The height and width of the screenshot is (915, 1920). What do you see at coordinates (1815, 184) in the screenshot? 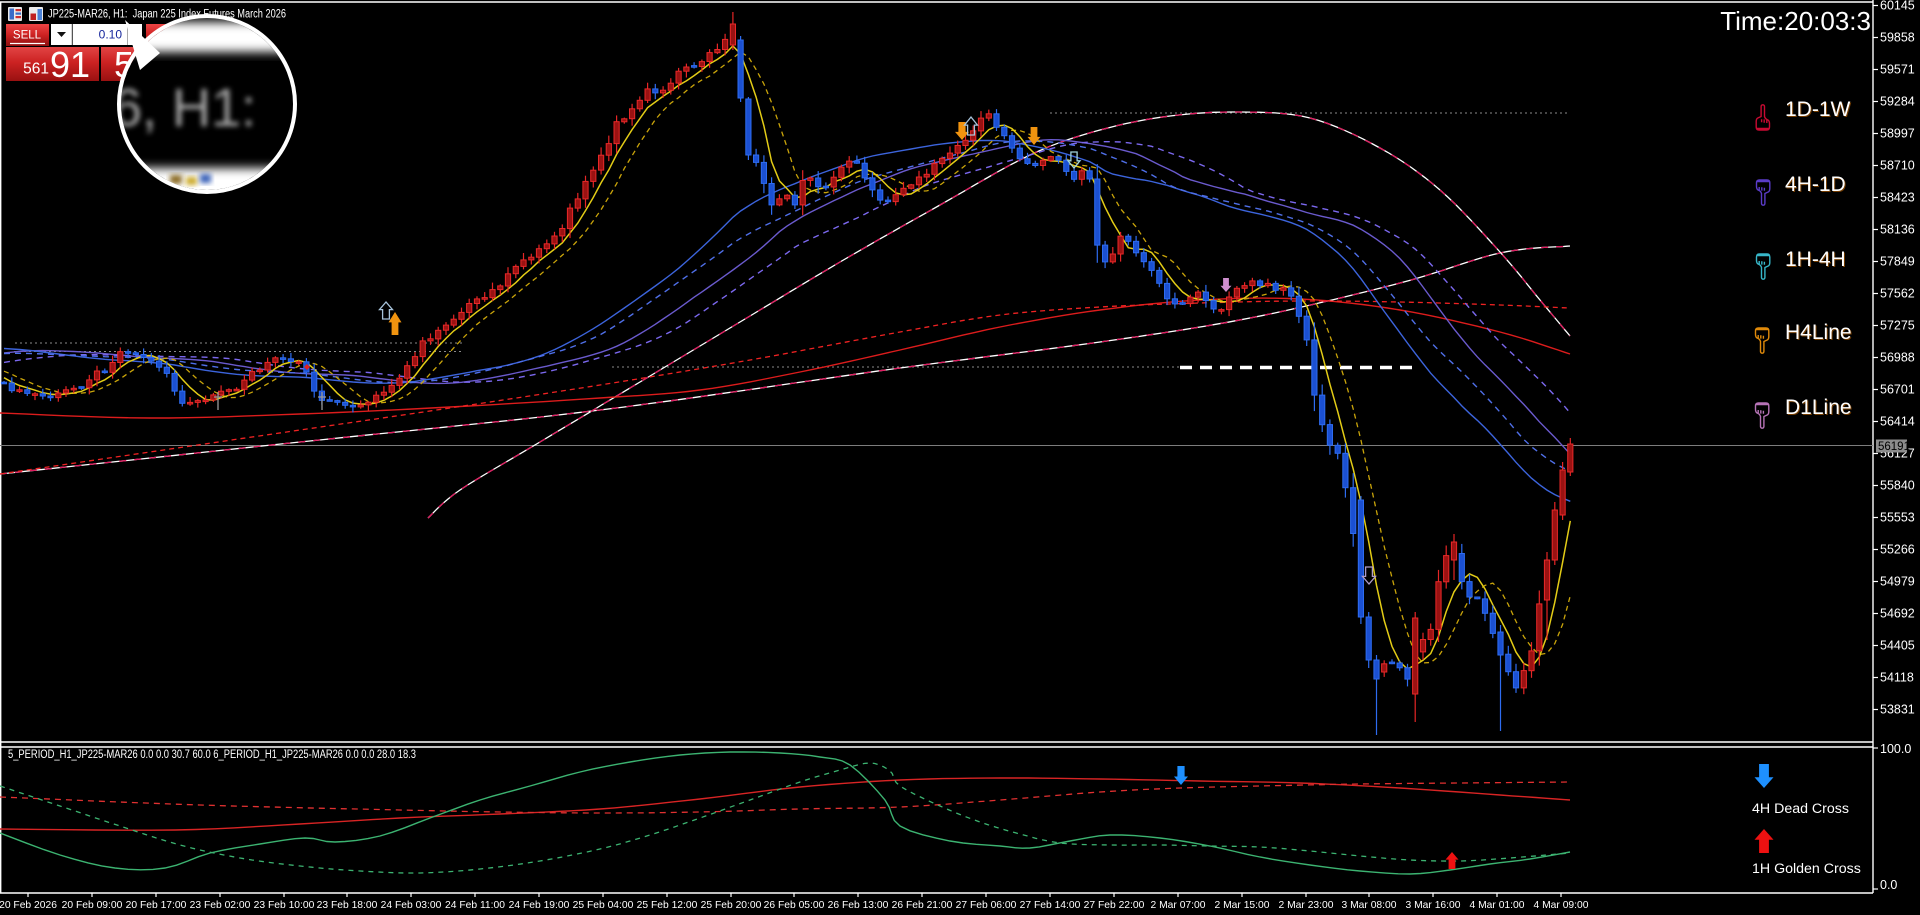
I see `svg-text: 4H-1D` at bounding box center [1815, 184].